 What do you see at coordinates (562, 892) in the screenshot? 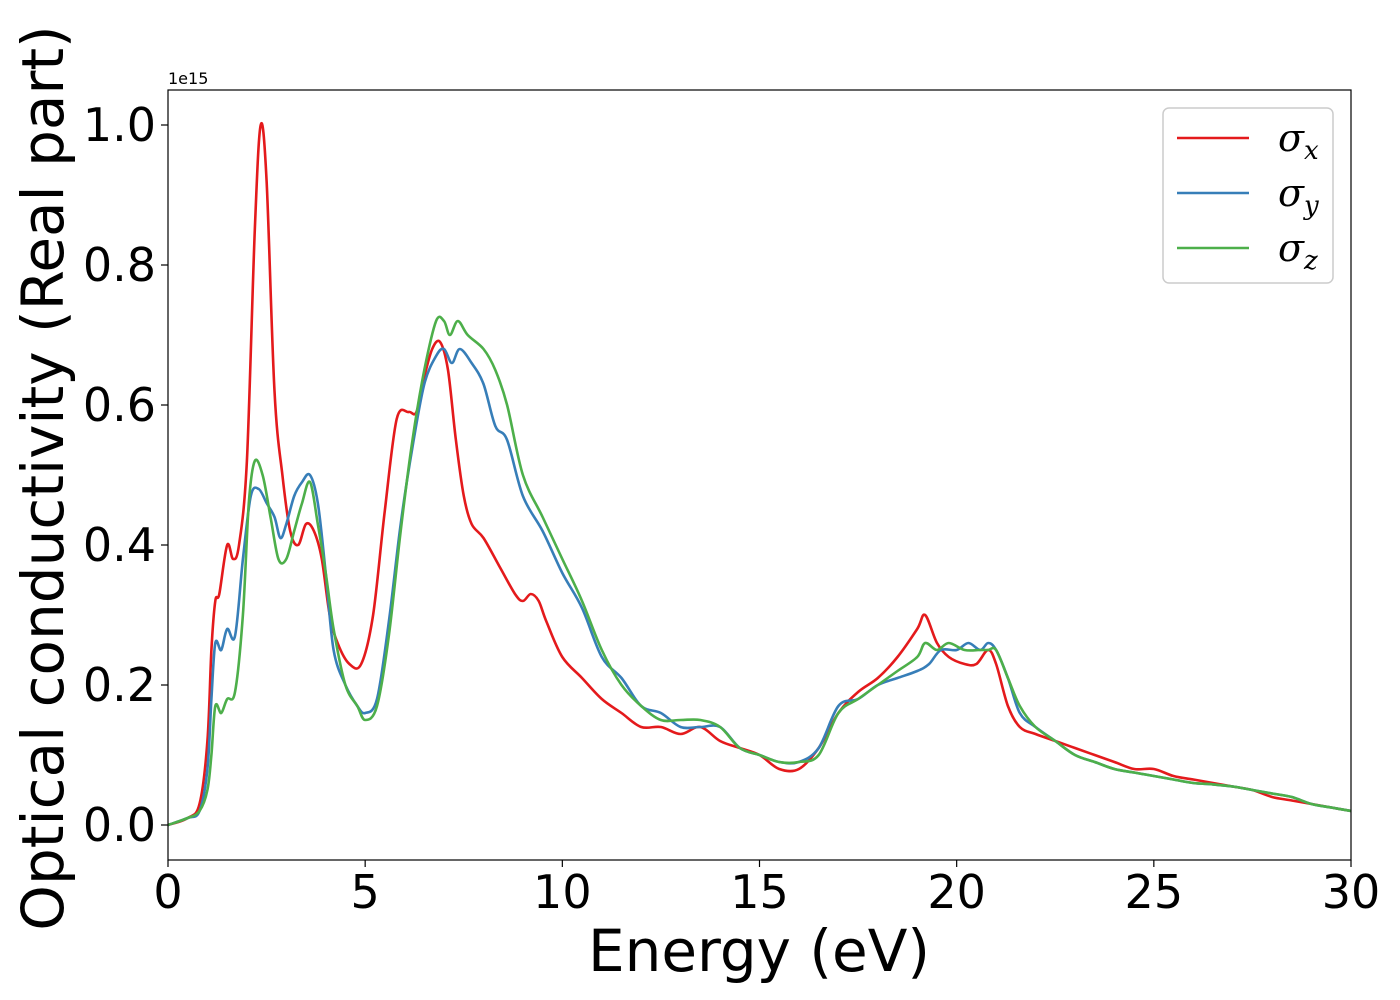
I see `x-tick-label: 10` at bounding box center [562, 892].